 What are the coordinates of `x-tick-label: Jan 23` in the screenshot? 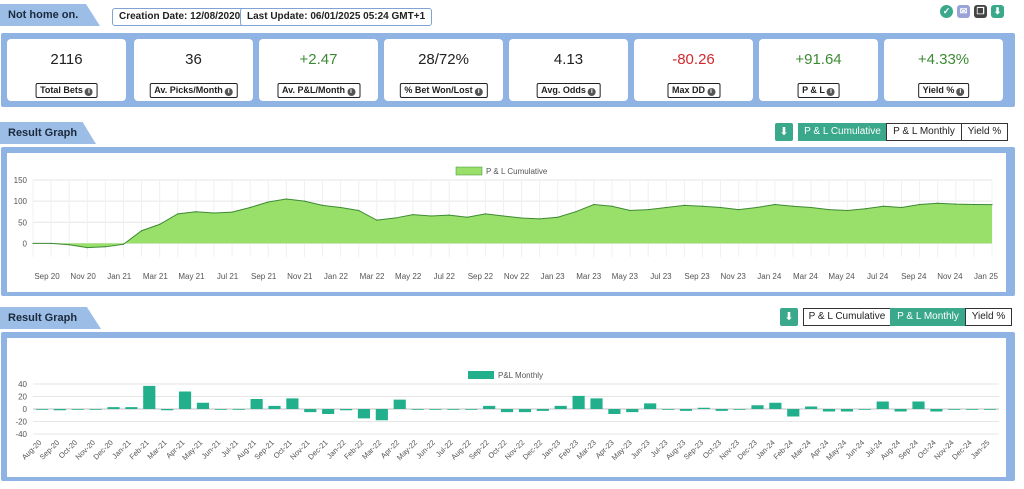 It's located at (553, 276).